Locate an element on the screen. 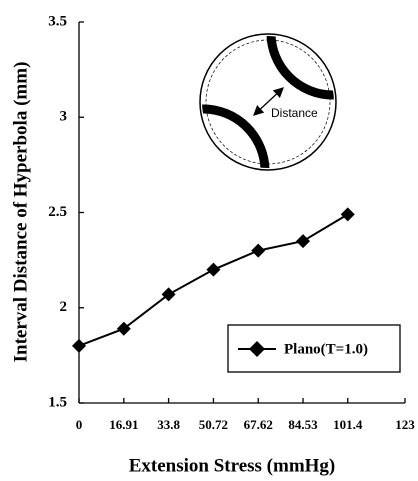 Image resolution: width=418 pixels, height=481 pixels. legend-marker is located at coordinates (257, 349).